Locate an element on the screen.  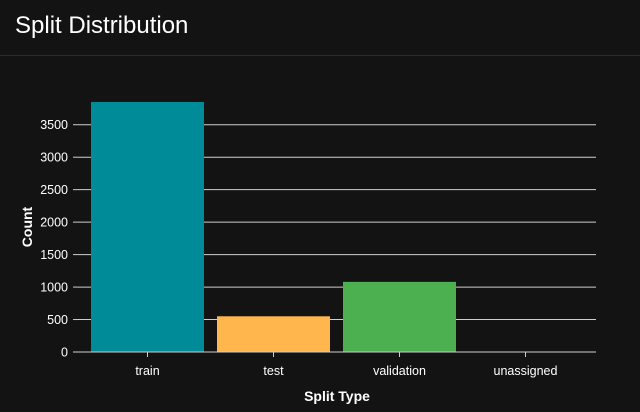
panel-header: Split Distribution is located at coordinates (320, 28).